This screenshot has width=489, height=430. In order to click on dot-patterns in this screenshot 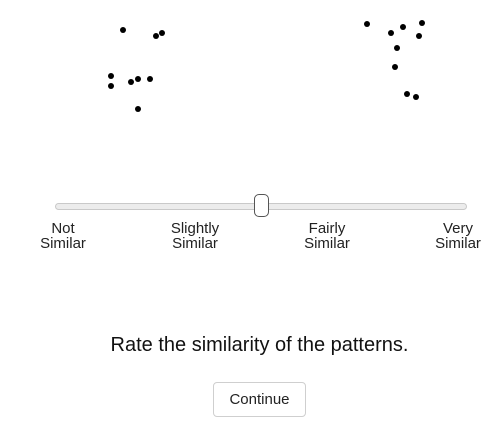, I will do `click(266, 66)`.